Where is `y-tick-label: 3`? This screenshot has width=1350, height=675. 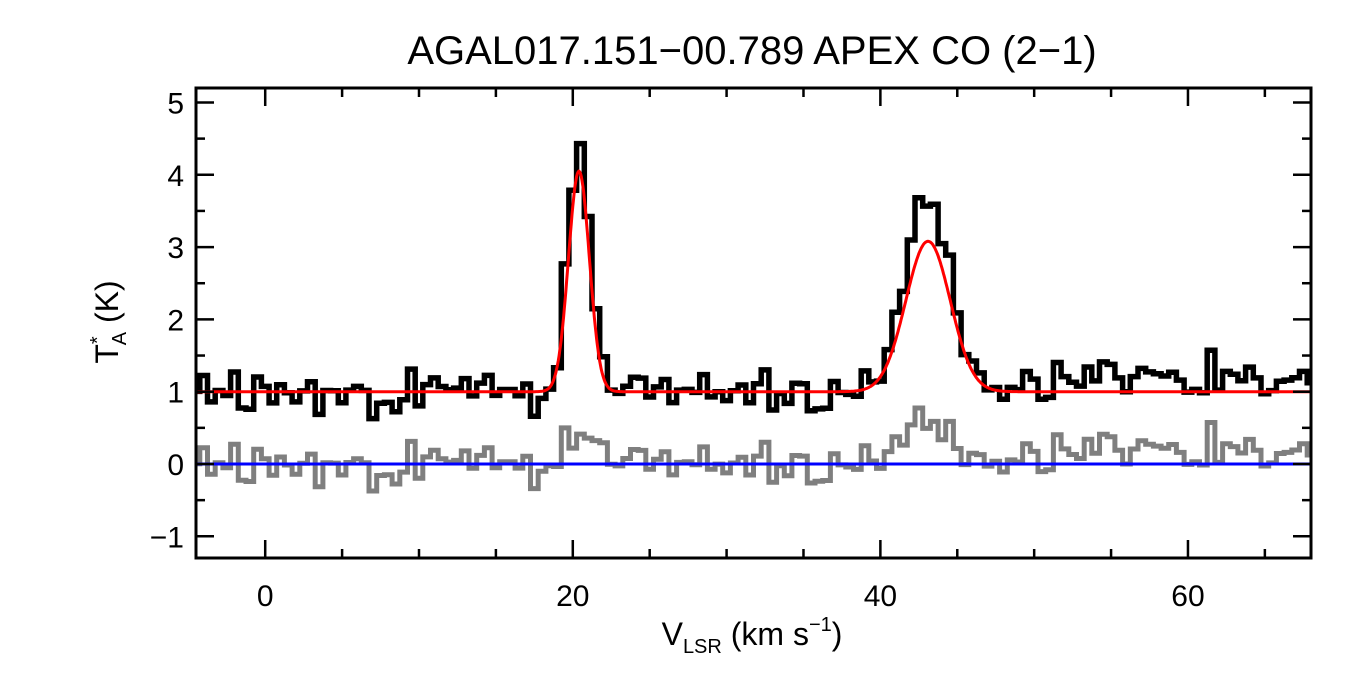 y-tick-label: 3 is located at coordinates (175, 248).